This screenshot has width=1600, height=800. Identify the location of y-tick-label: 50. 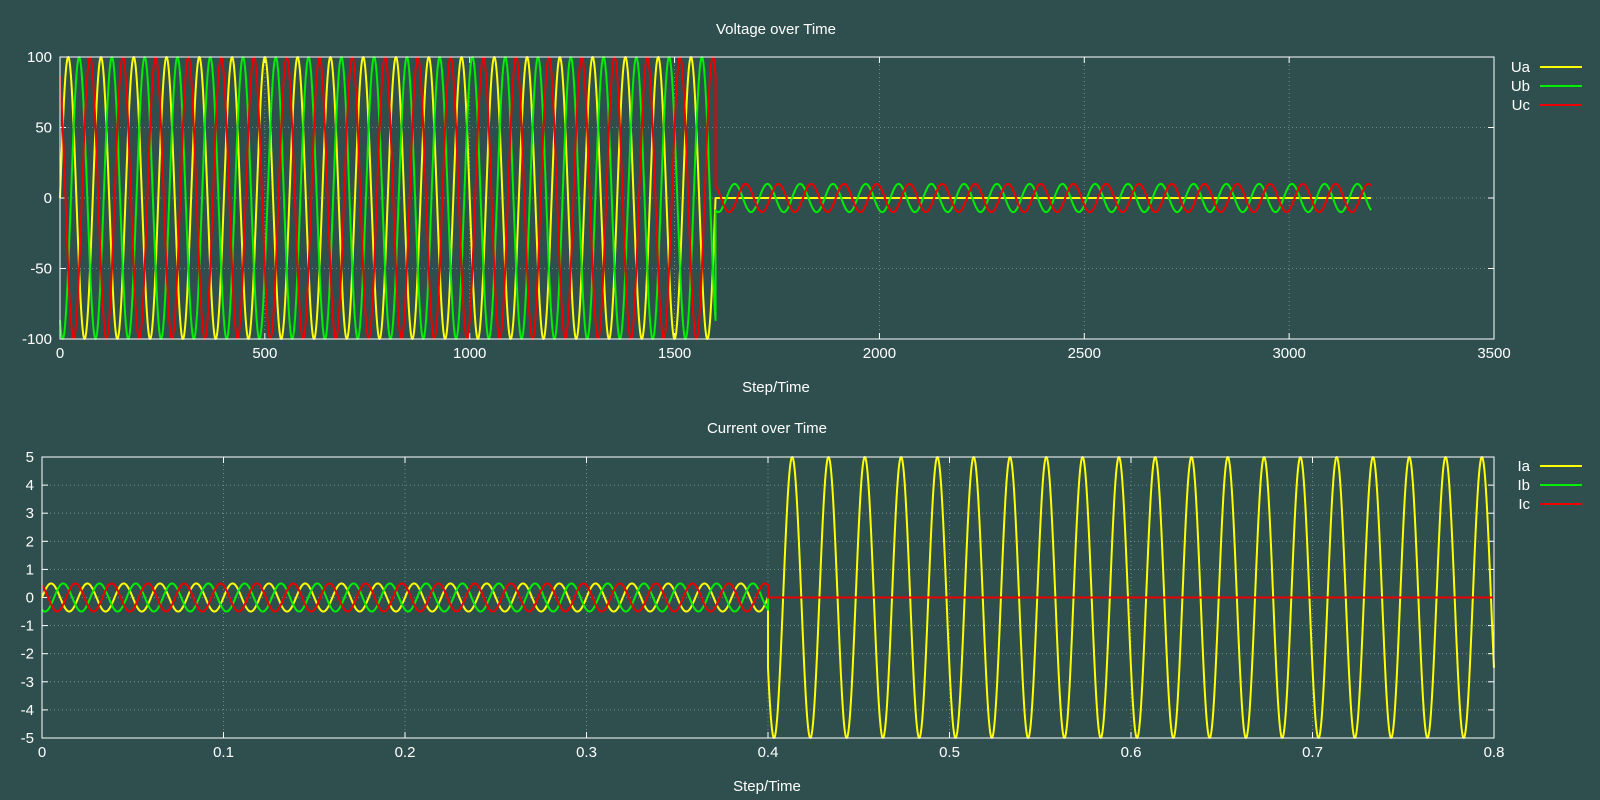
(43, 128).